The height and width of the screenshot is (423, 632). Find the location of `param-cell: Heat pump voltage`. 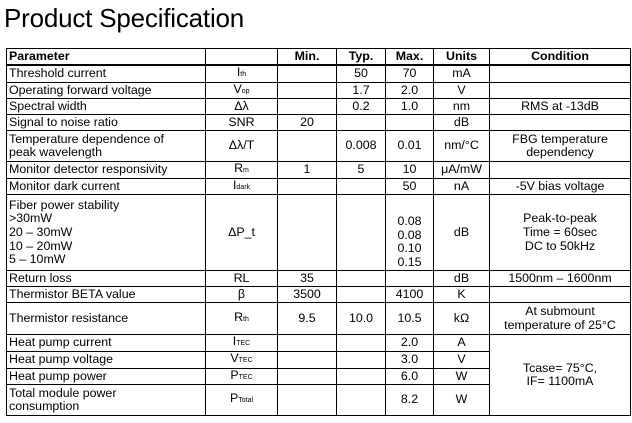

param-cell: Heat pump voltage is located at coordinates (106, 359).